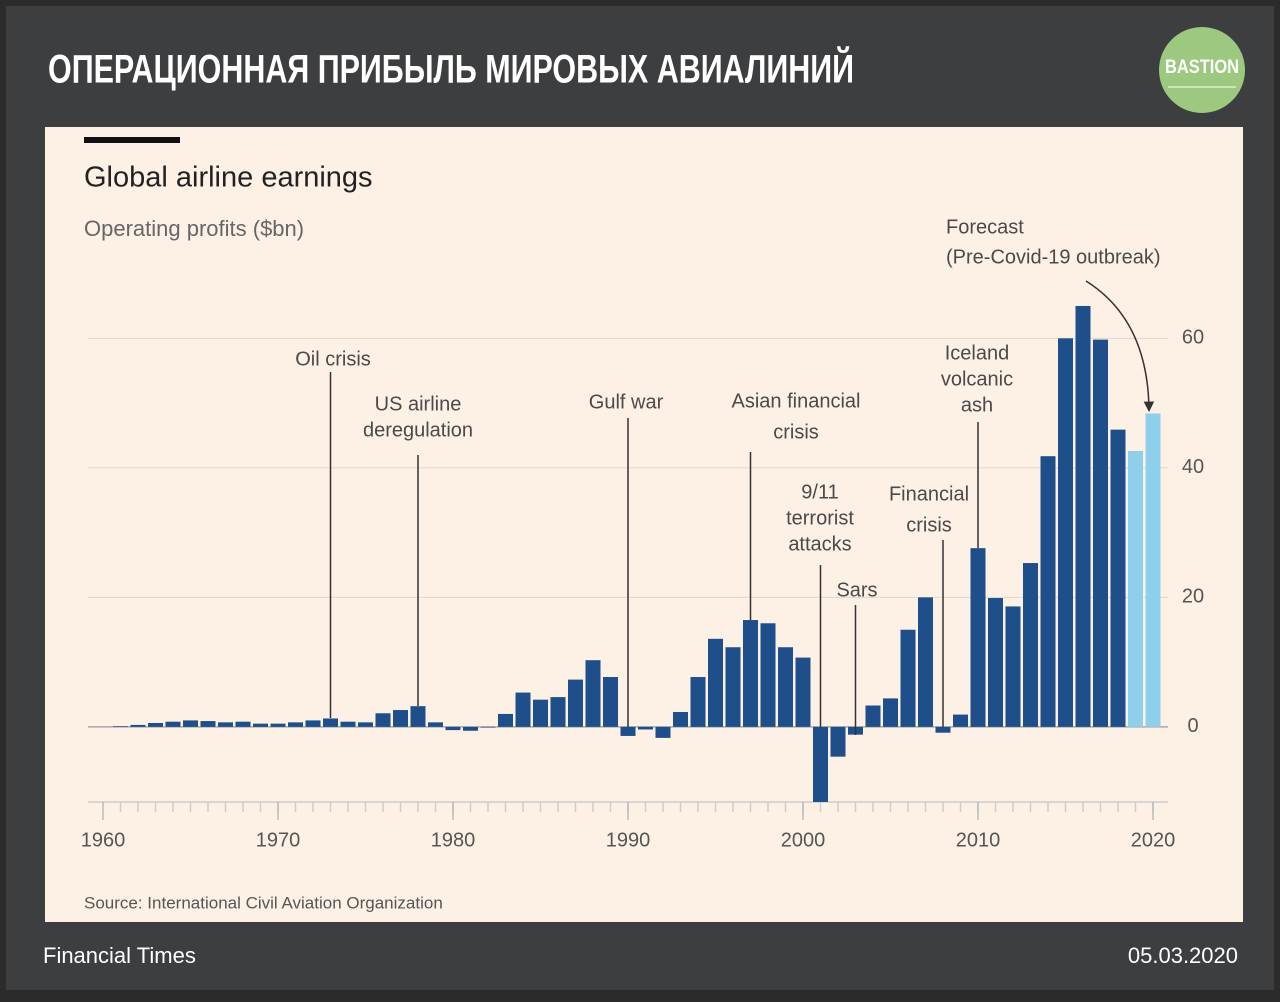 The height and width of the screenshot is (1002, 1280). I want to click on y-tick-label: 20, so click(1193, 597).